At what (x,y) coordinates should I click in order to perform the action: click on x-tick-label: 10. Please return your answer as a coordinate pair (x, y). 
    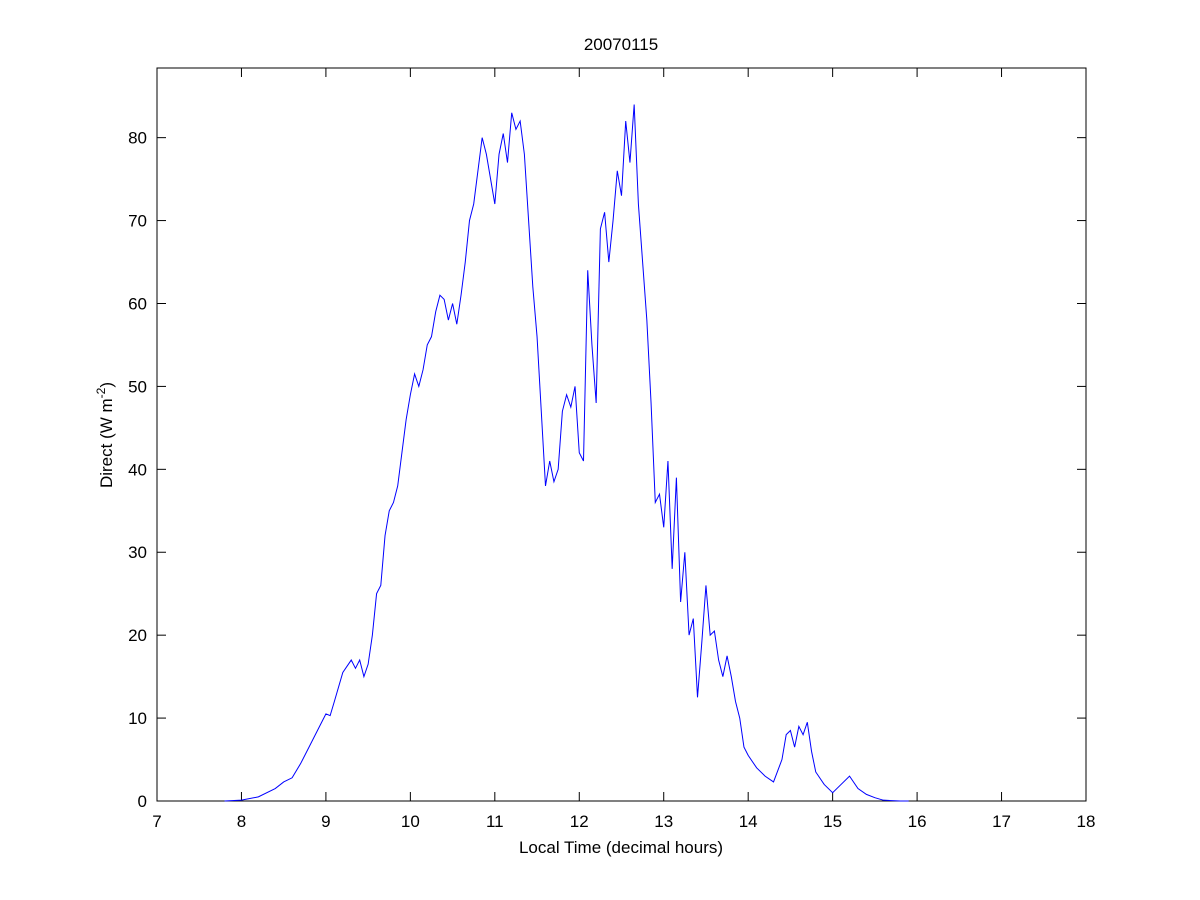
    Looking at the image, I should click on (410, 821).